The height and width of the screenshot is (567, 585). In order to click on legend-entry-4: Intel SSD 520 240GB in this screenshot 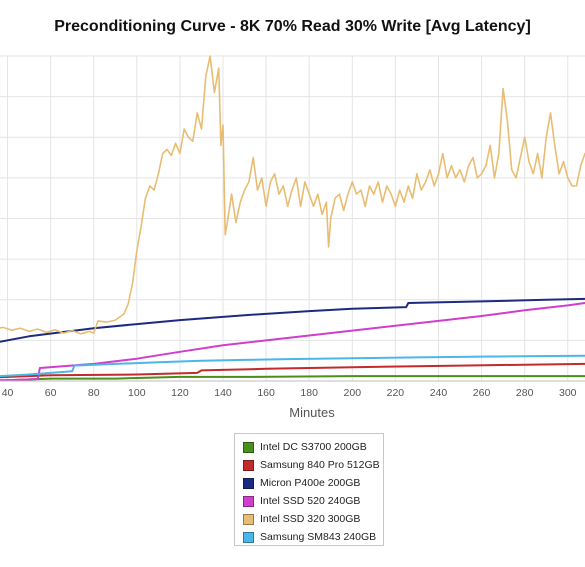, I will do `click(313, 501)`.